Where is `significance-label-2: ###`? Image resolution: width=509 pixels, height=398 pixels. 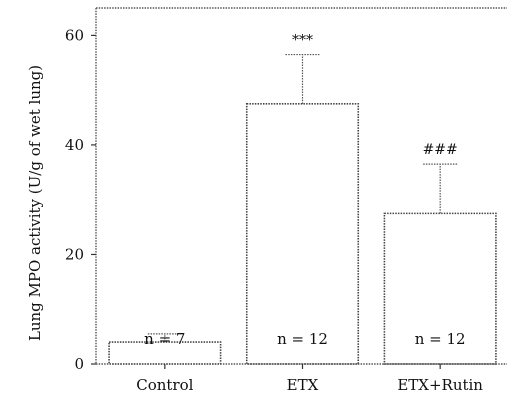
significance-label-2: ### is located at coordinates (440, 150).